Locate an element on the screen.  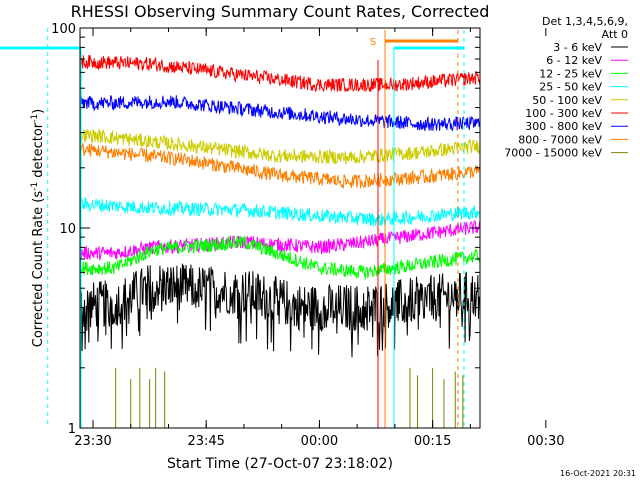
series-50-100-kev-trace is located at coordinates (280, 146).